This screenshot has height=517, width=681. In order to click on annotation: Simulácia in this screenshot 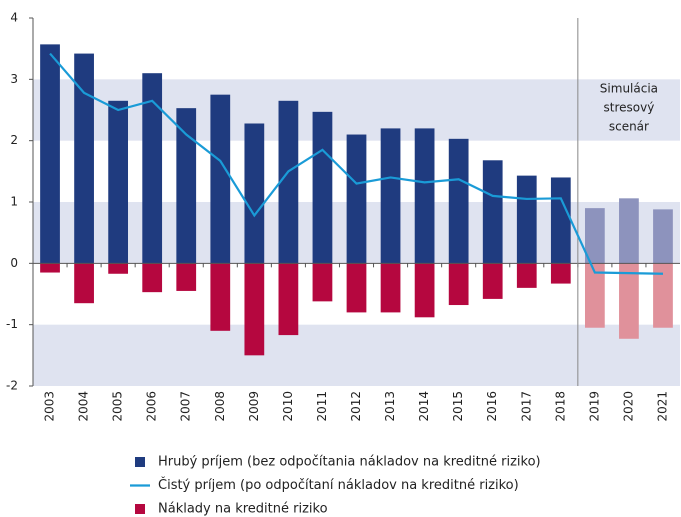, I will do `click(629, 89)`.